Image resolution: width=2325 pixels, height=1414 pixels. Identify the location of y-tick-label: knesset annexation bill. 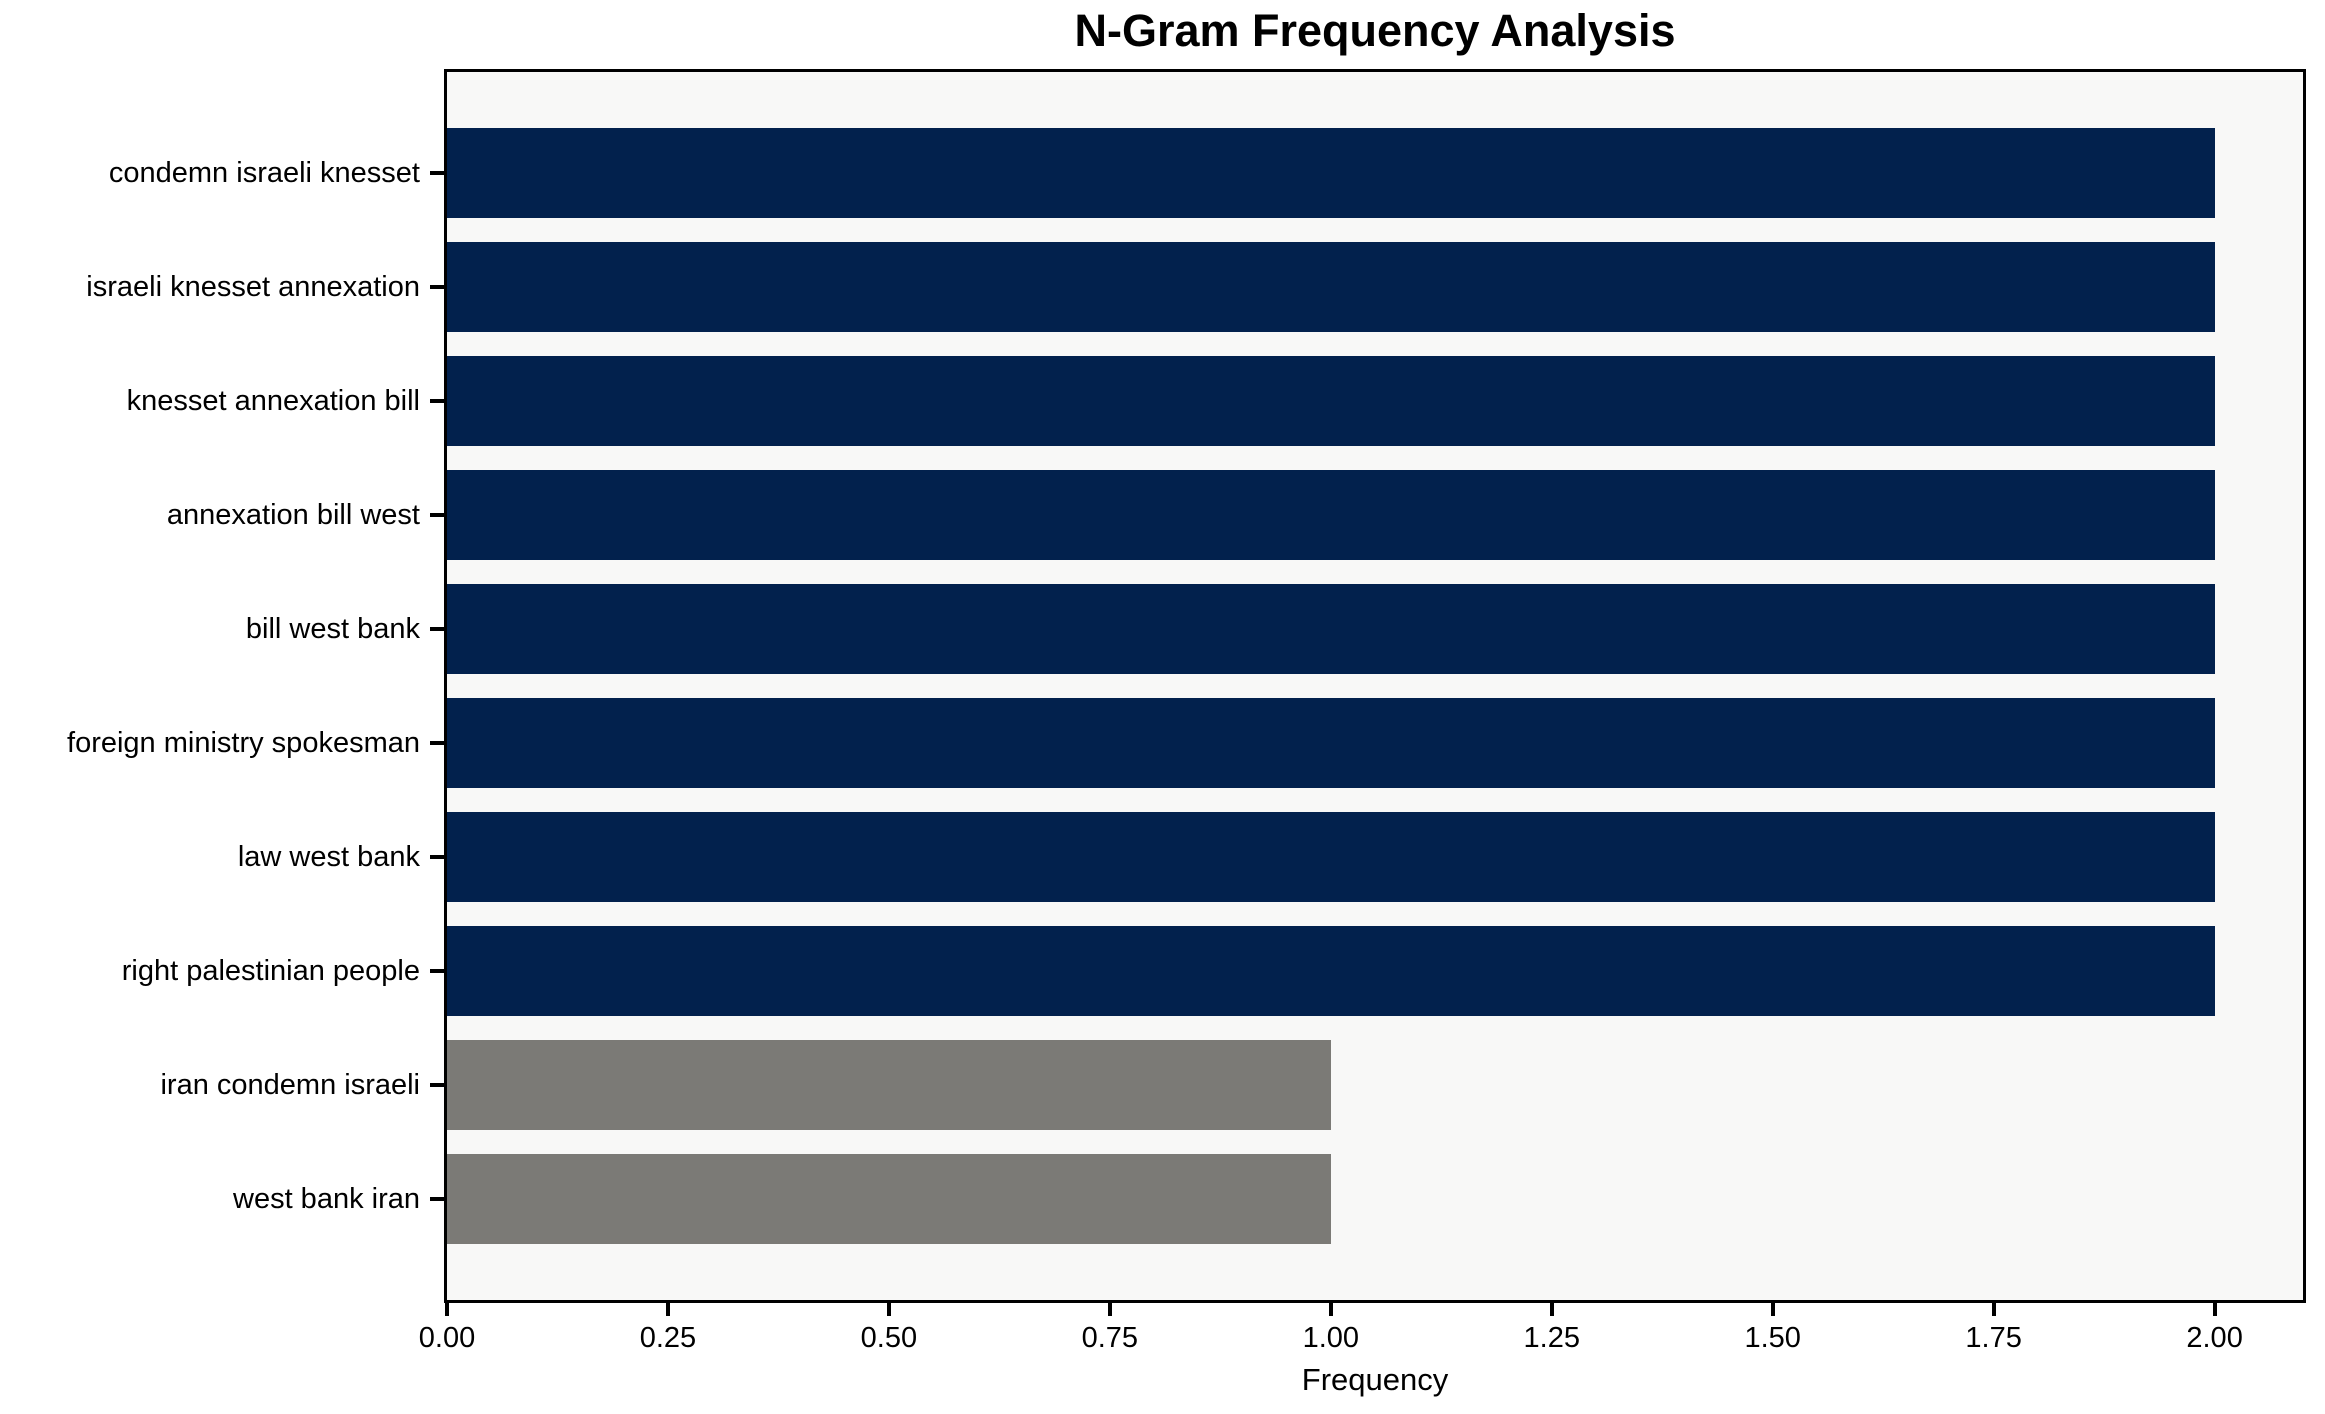
(273, 400).